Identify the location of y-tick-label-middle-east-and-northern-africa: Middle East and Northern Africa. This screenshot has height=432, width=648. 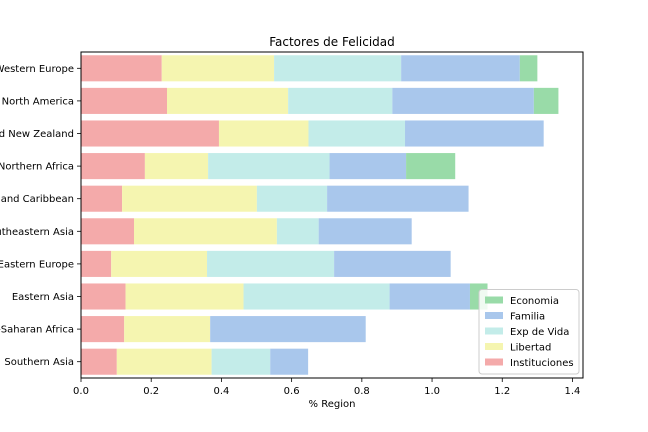
(37, 167).